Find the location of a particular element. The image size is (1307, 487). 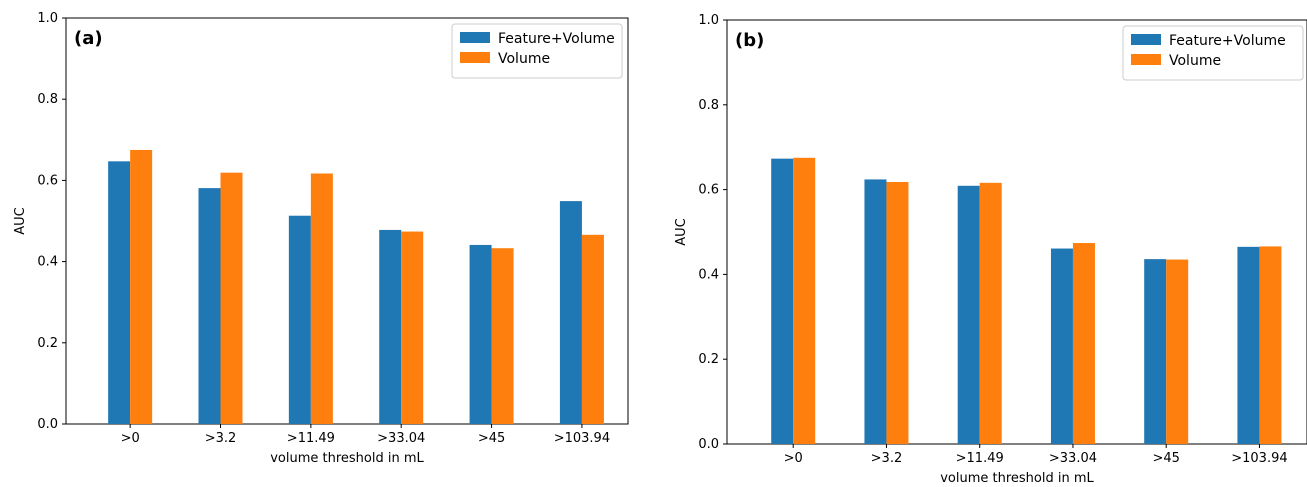

panel-label: (b) is located at coordinates (749, 40).